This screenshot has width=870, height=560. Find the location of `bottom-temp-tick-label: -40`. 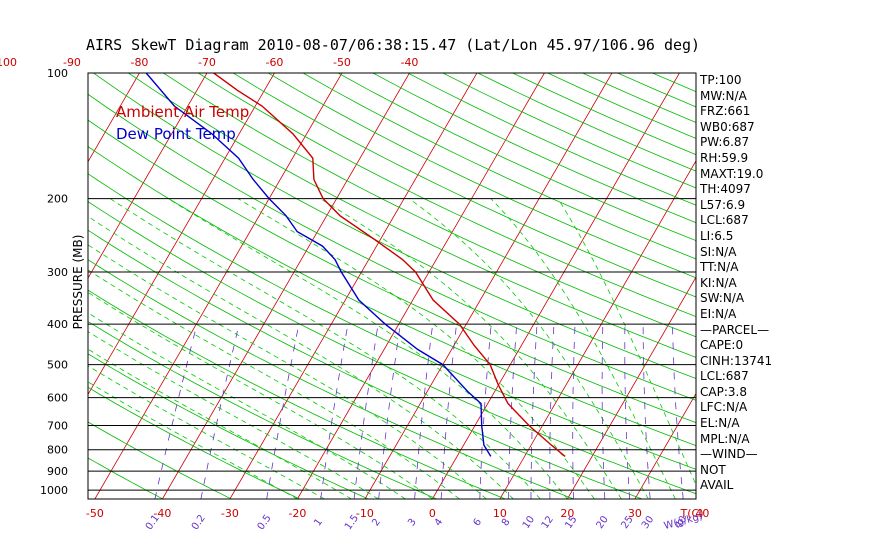

bottom-temp-tick-label: -40 is located at coordinates (162, 513).